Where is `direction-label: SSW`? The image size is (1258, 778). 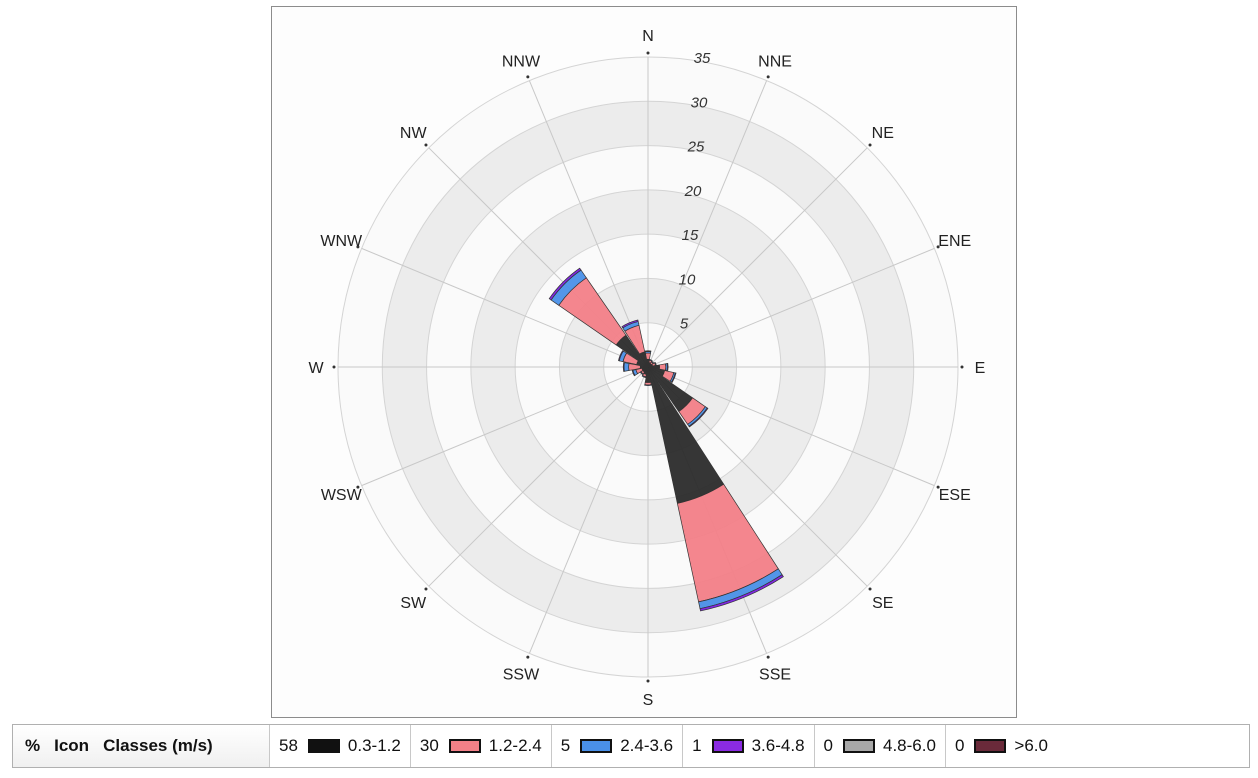 direction-label: SSW is located at coordinates (521, 675).